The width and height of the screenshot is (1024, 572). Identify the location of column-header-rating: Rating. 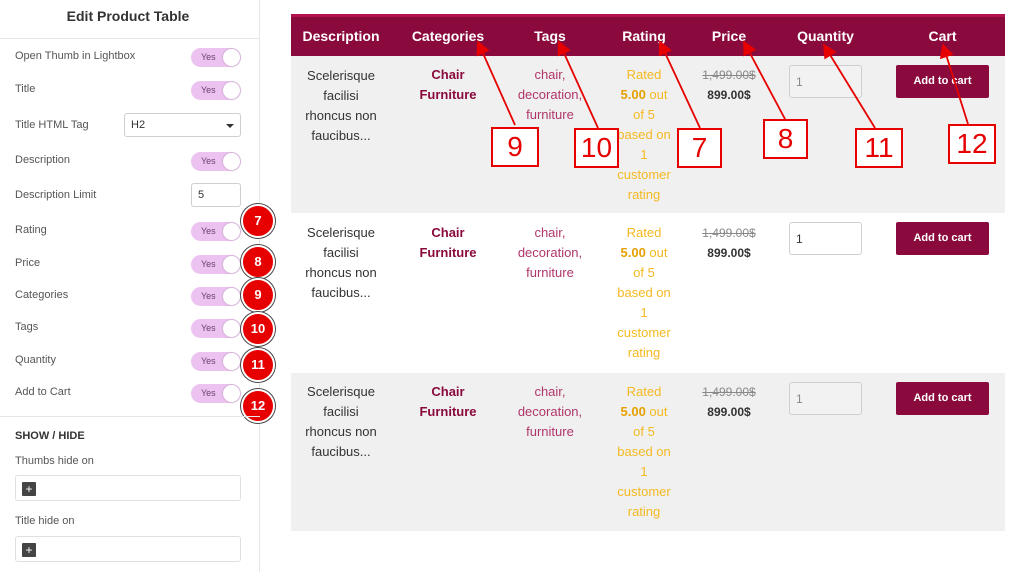
(644, 36).